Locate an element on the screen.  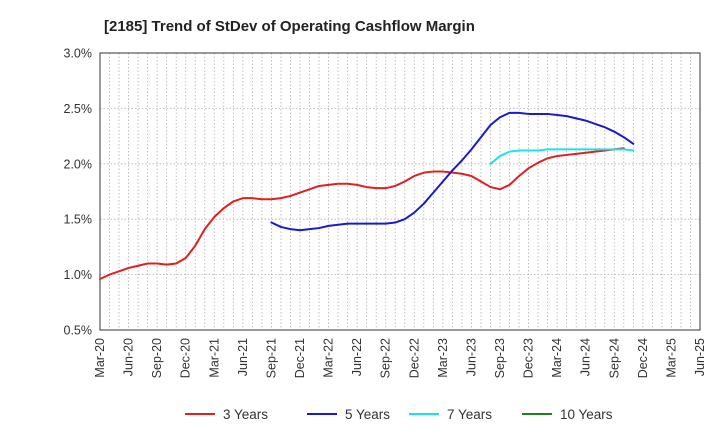
legend: 3 Years 5 Years 7 Years 10 Years is located at coordinates (399, 414).